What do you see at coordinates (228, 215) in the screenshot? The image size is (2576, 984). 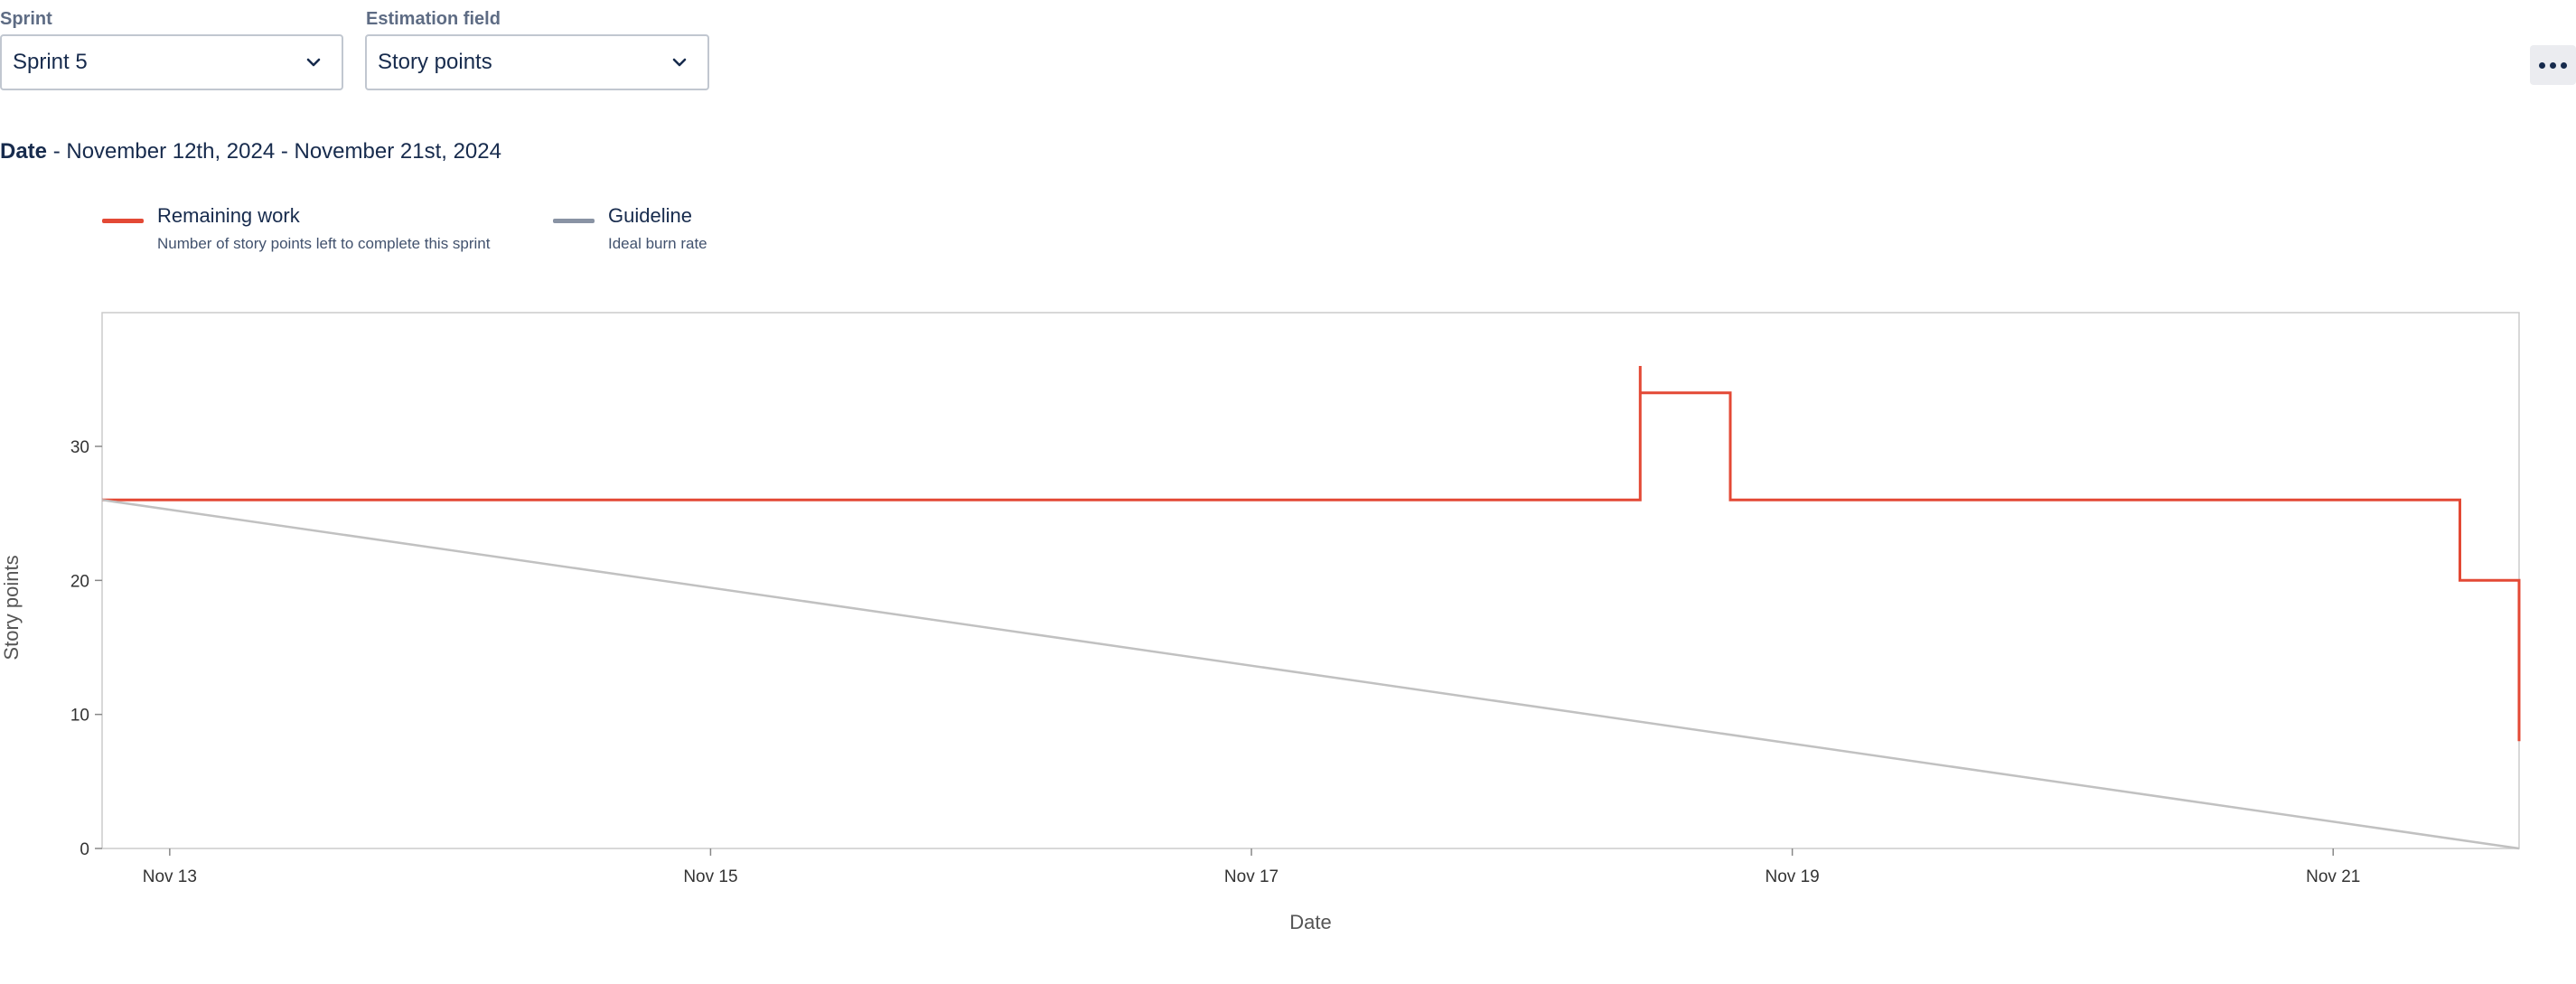 I see `legend-name: Remaining work` at bounding box center [228, 215].